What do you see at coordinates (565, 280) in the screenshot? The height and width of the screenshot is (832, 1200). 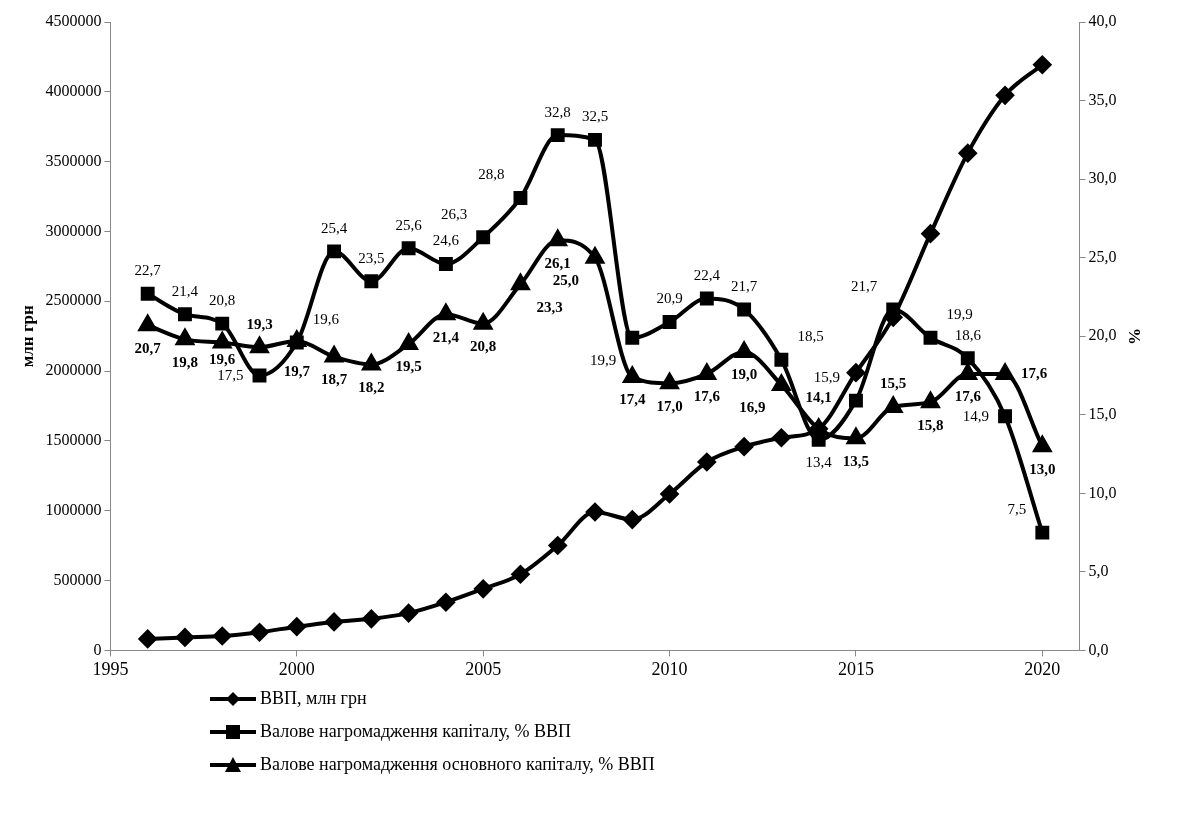 I see `data-label: 25,0` at bounding box center [565, 280].